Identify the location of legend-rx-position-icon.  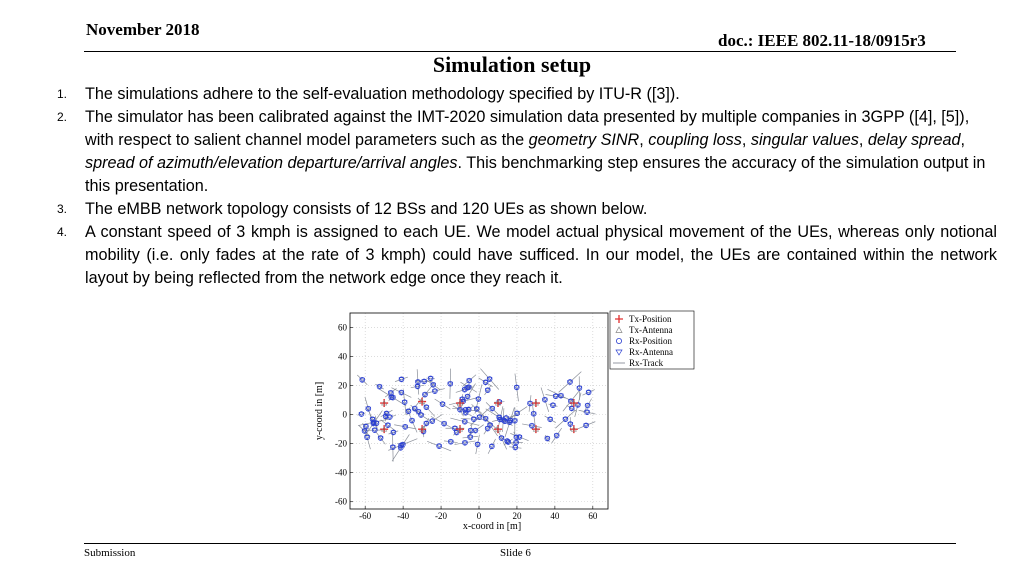
(618, 340).